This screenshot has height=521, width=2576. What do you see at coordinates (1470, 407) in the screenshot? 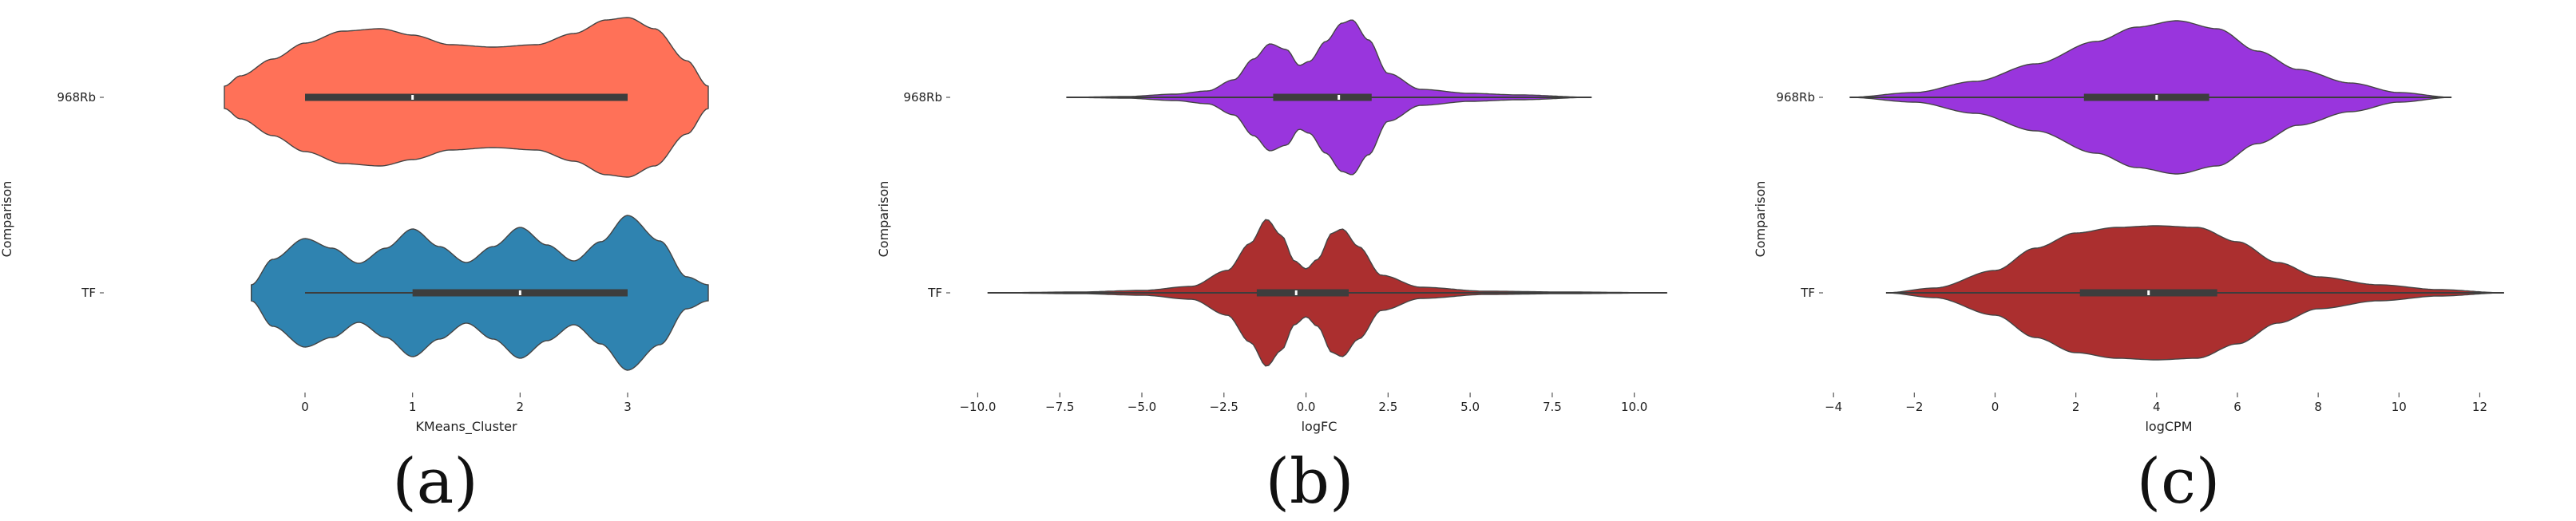
I see `x-tick-label: 5.0` at bounding box center [1470, 407].